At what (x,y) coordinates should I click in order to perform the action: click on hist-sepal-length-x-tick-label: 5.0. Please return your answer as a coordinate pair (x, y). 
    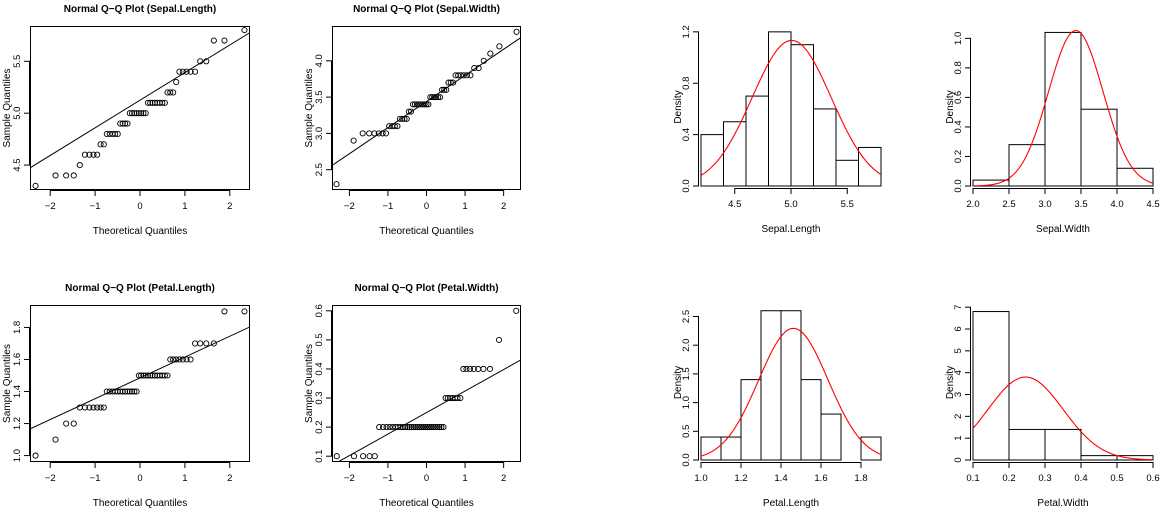
    Looking at the image, I should click on (790, 204).